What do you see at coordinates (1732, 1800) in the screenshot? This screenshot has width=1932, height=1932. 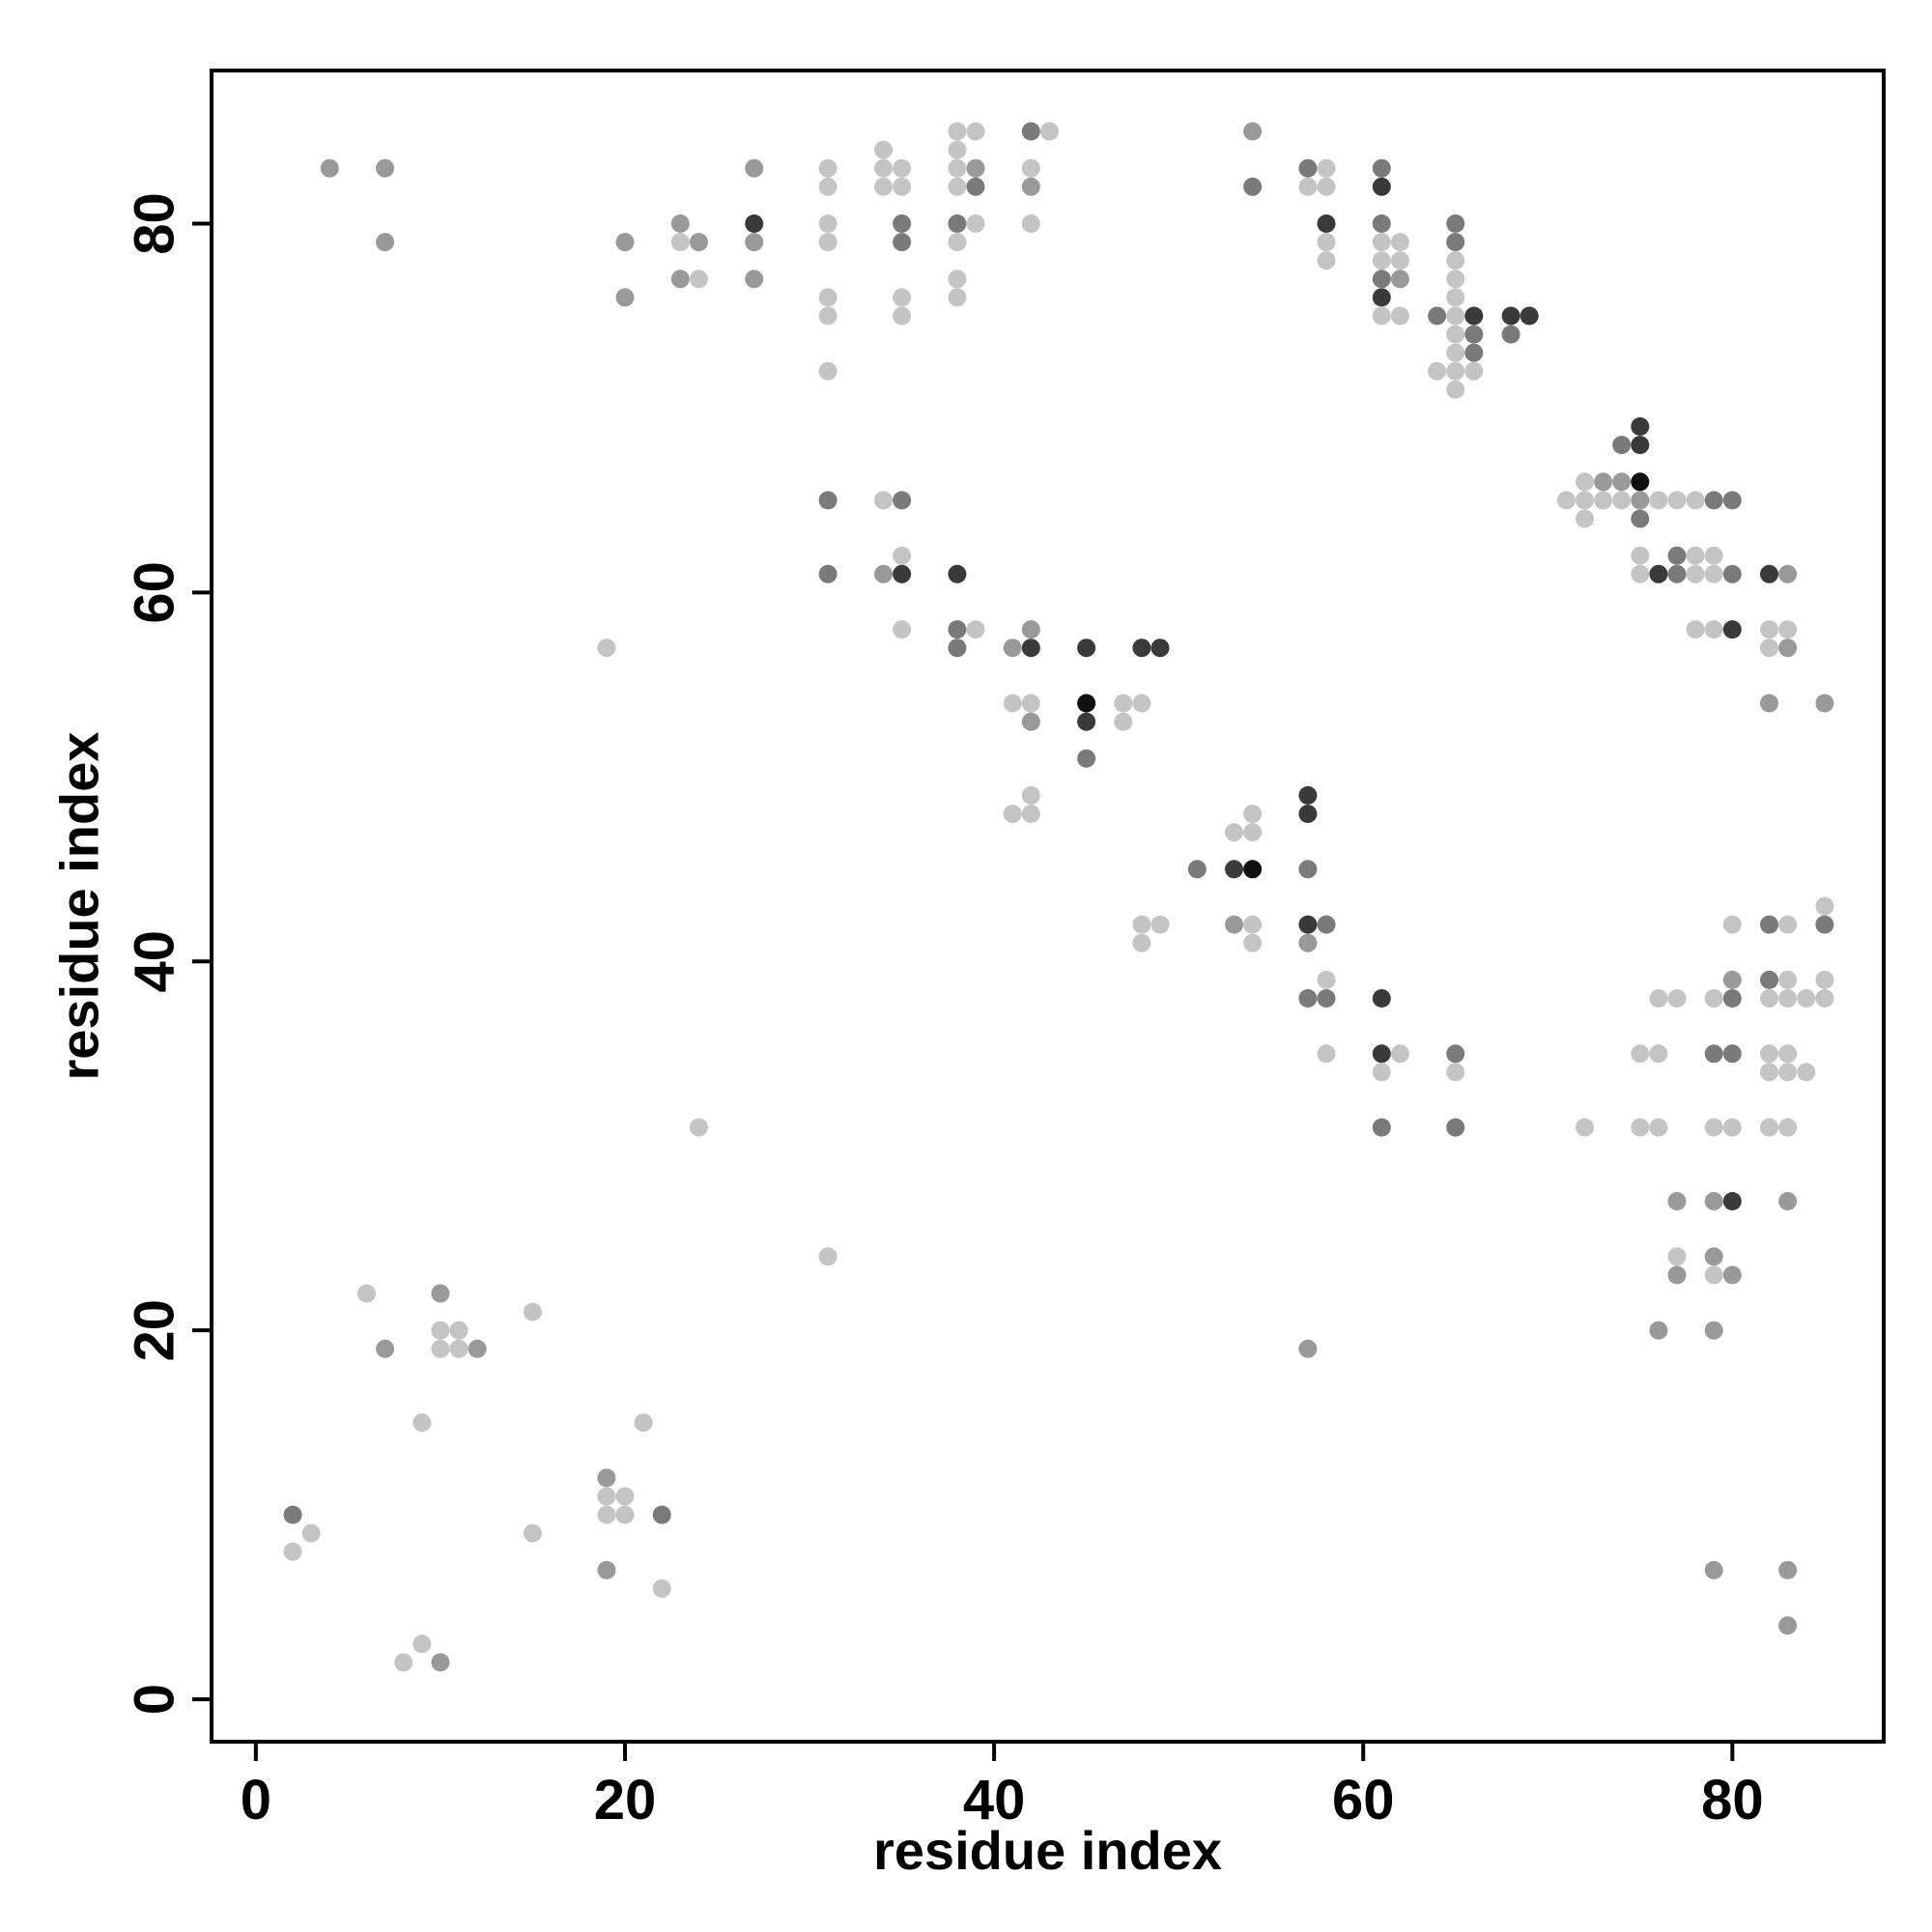 I see `x-tick-label: 80` at bounding box center [1732, 1800].